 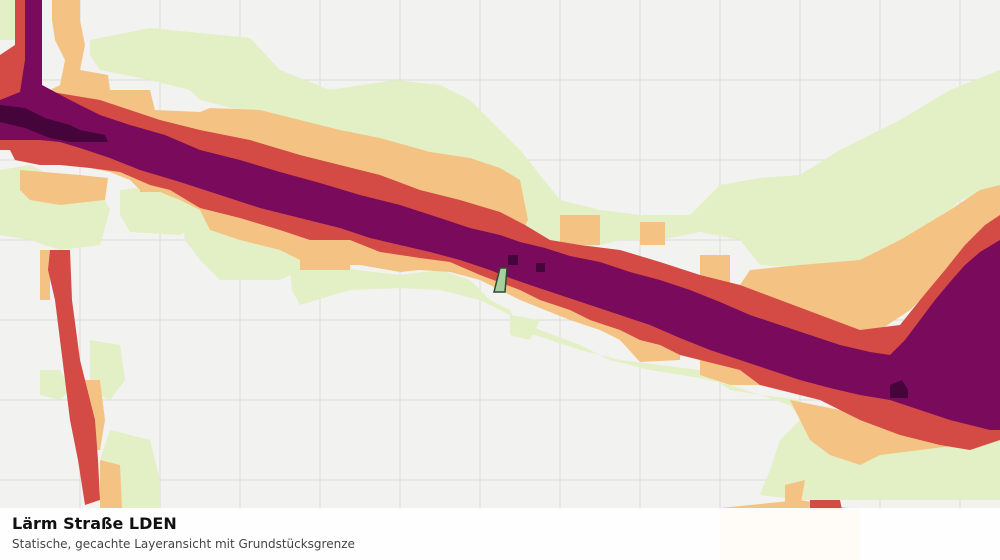 I want to click on parcel-boundary, so click(x=500, y=280).